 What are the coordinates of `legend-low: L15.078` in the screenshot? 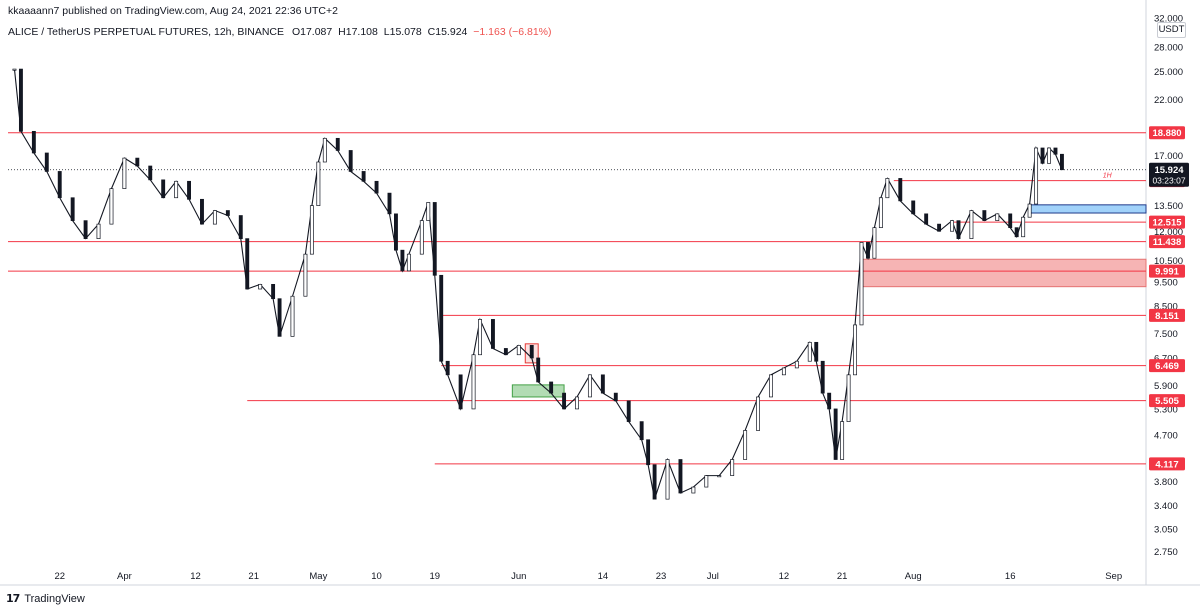 It's located at (402, 32).